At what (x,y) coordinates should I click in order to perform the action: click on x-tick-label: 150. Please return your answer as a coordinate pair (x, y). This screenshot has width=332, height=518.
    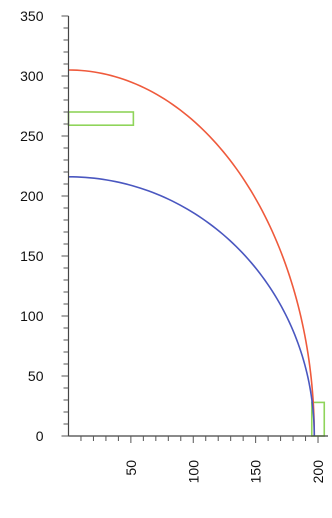
    Looking at the image, I should click on (256, 472).